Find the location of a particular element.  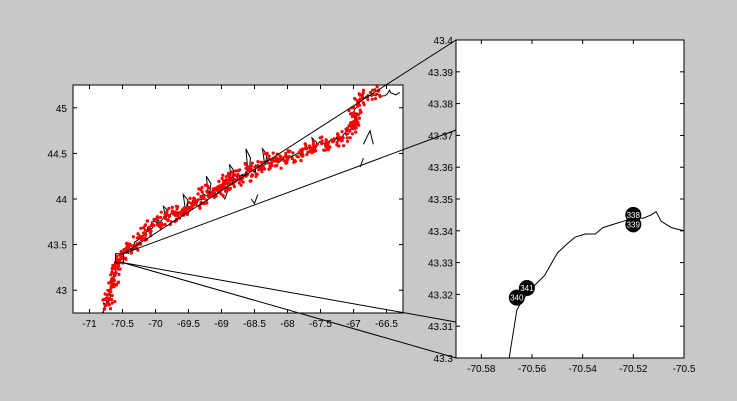

callout-line is located at coordinates (290, 310).